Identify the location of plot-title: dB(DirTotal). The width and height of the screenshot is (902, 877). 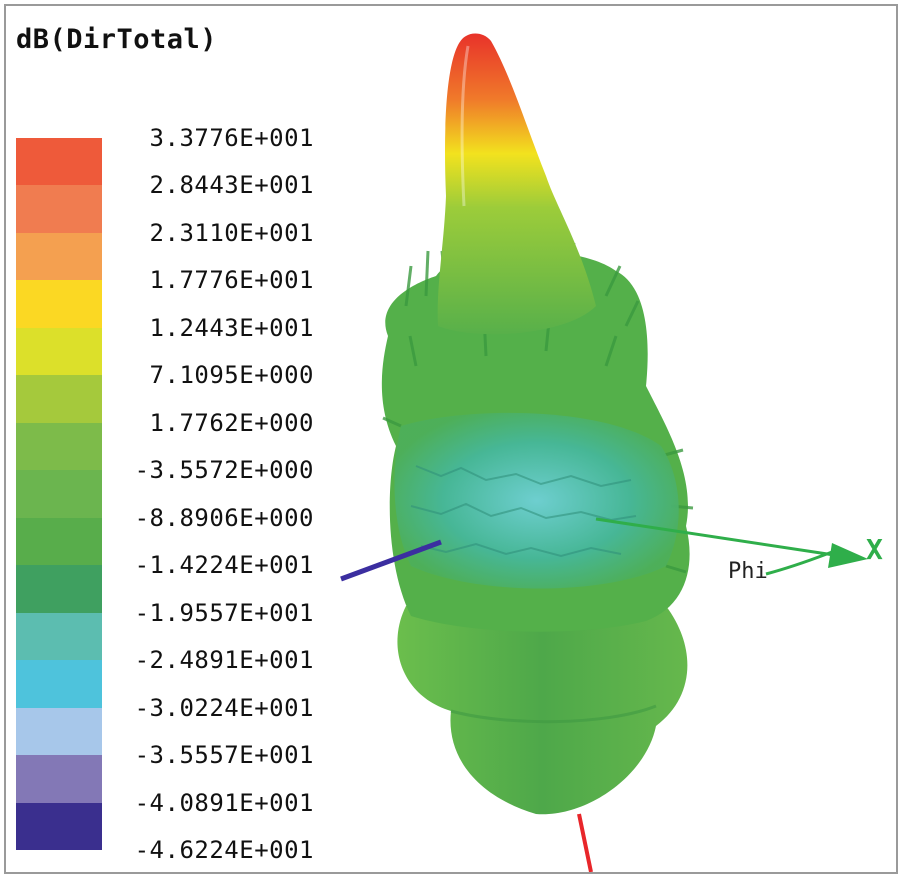
(117, 39).